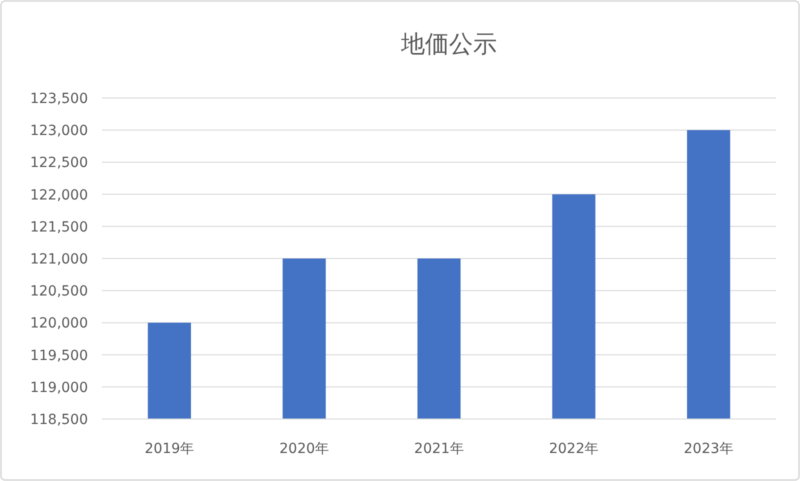 This screenshot has width=800, height=481. What do you see at coordinates (59, 356) in the screenshot?
I see `ytick: 119,500` at bounding box center [59, 356].